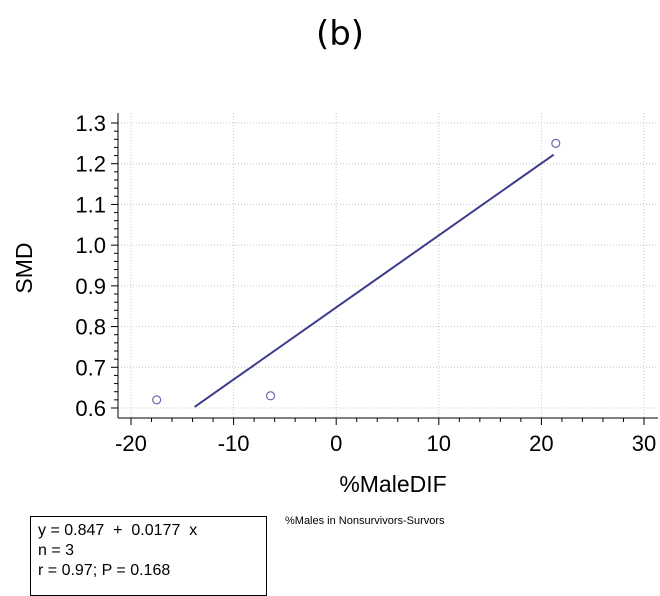 The height and width of the screenshot is (596, 660). Describe the element at coordinates (90, 327) in the screenshot. I see `y-tick-label: 0.8` at that location.